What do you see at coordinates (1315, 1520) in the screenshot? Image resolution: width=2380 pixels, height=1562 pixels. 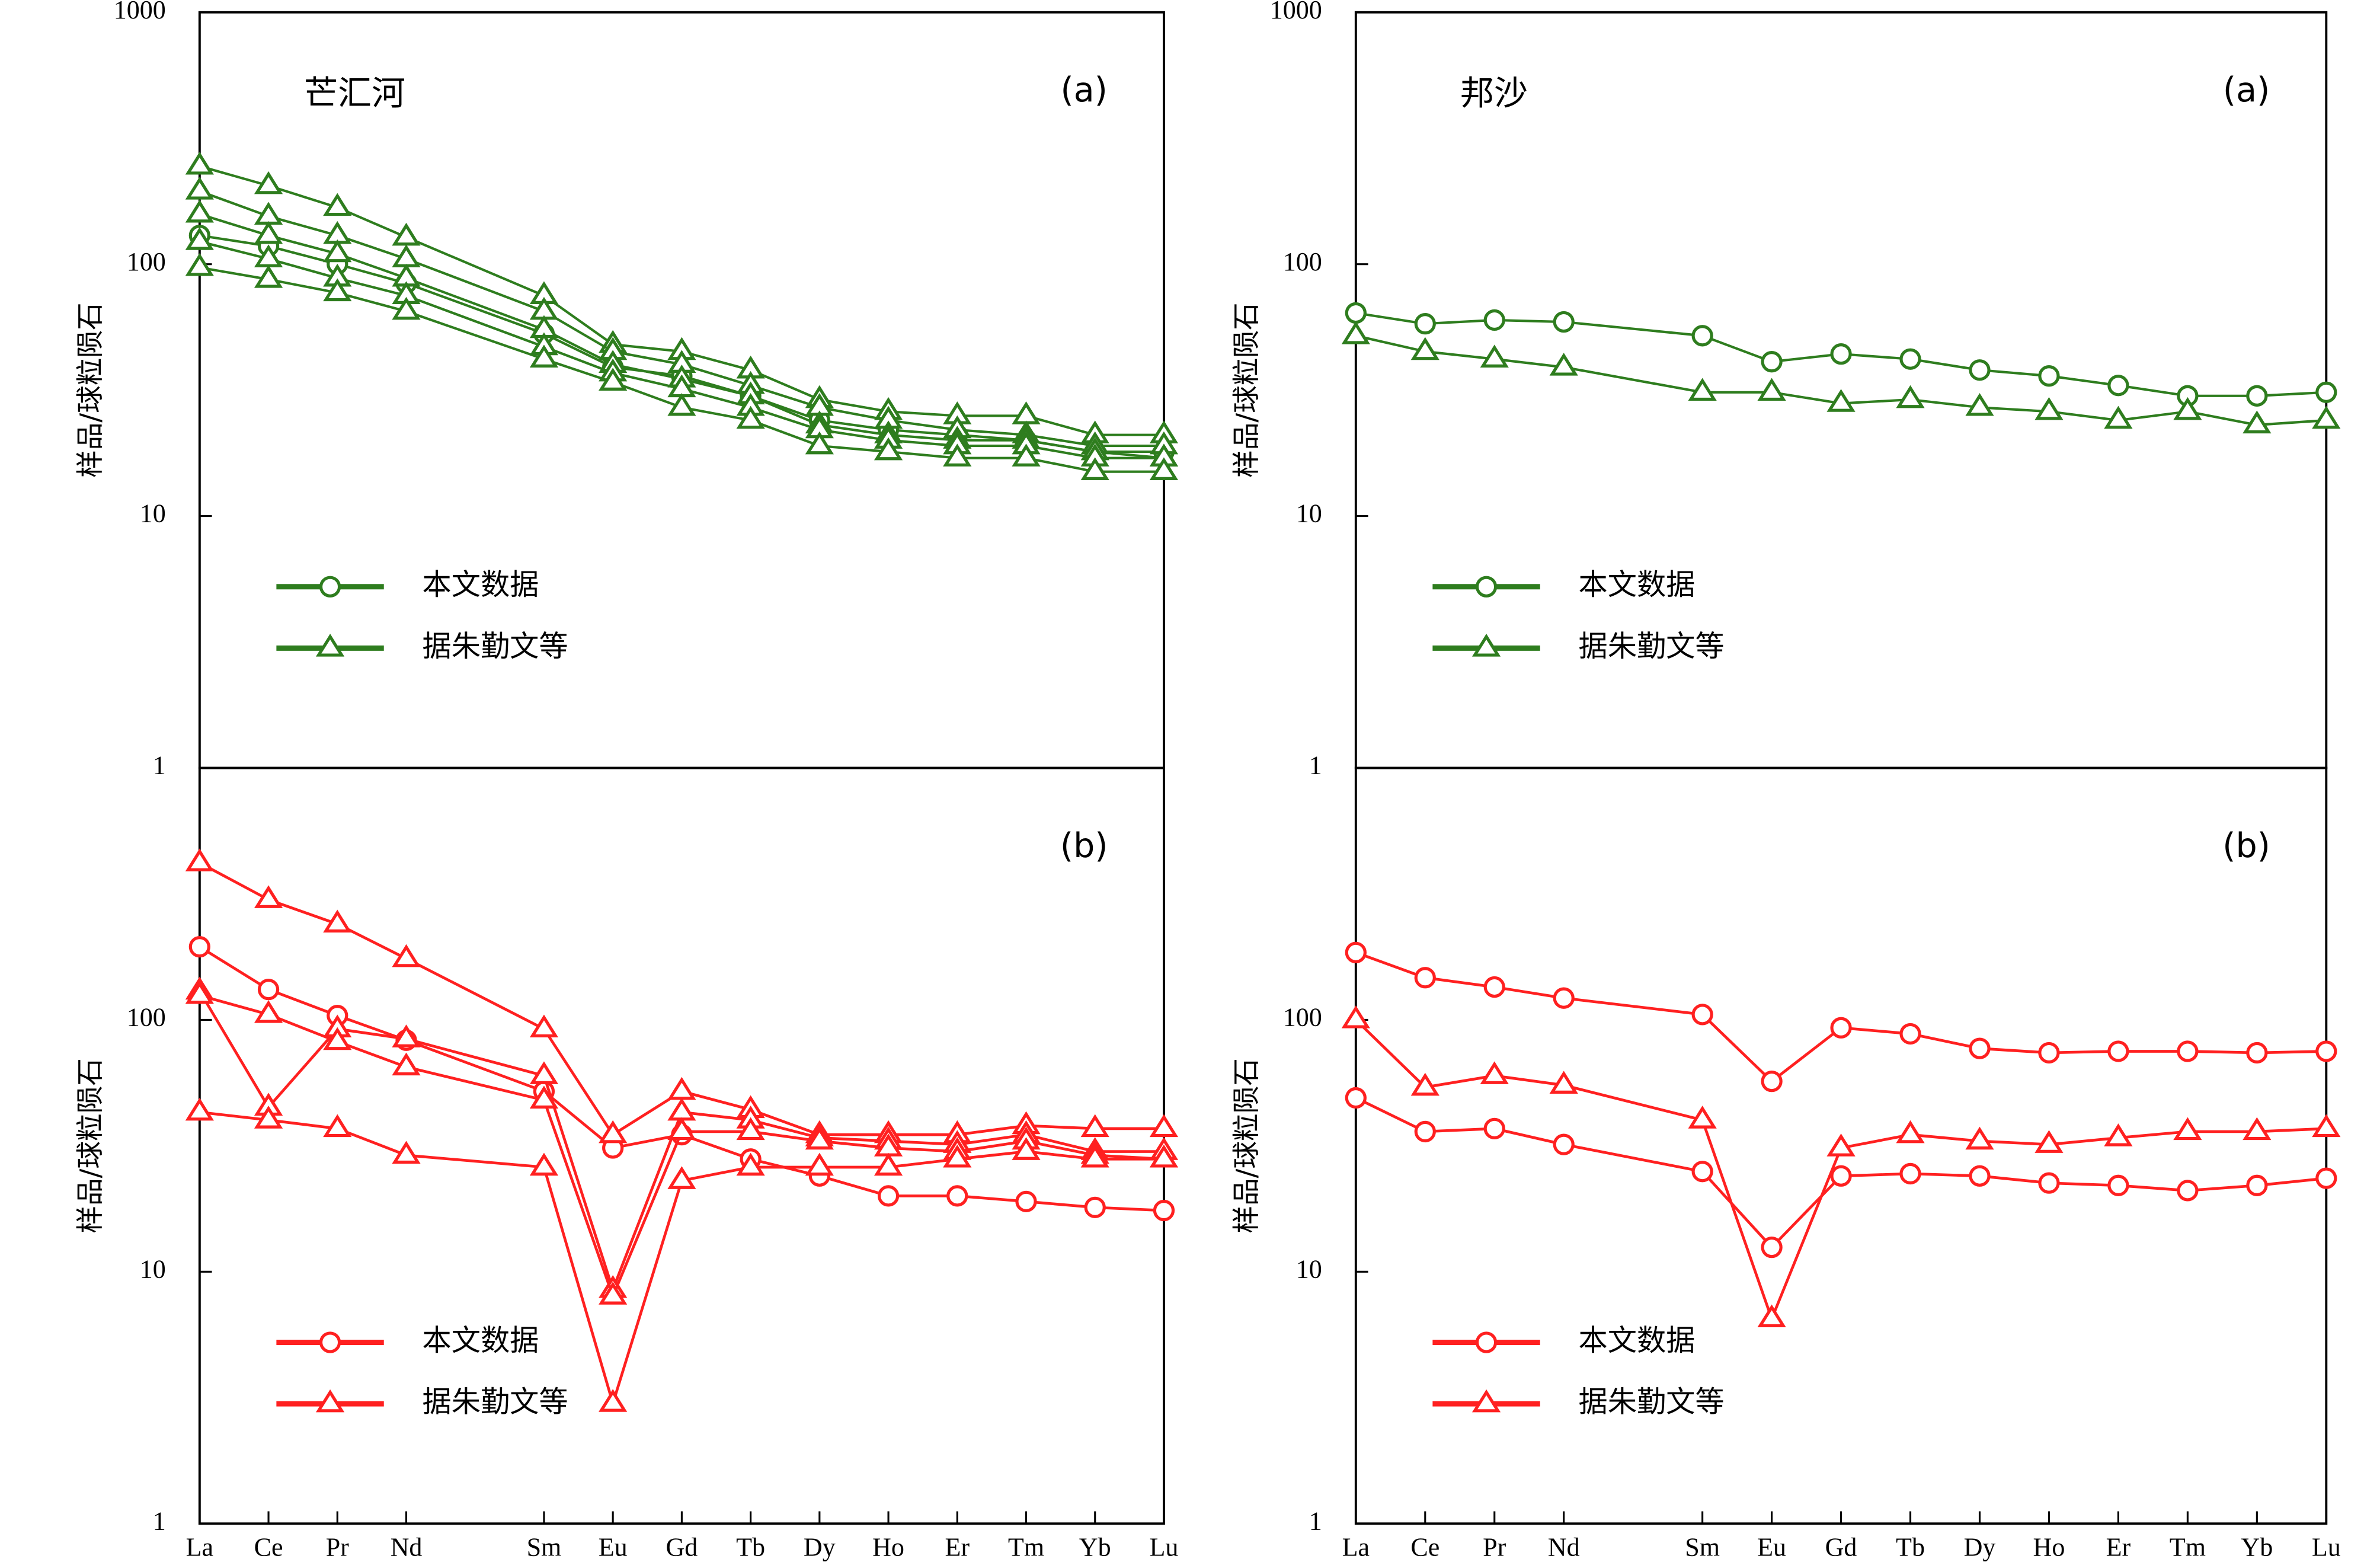 I see `y-tick-label: 1` at bounding box center [1315, 1520].